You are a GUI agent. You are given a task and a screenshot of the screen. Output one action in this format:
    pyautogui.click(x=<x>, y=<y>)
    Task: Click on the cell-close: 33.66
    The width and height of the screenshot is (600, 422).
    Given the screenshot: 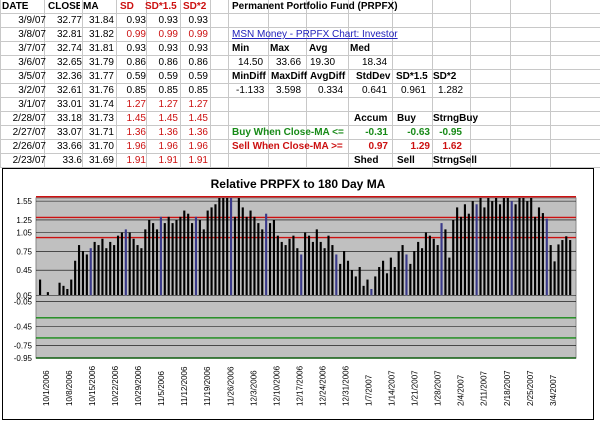 What is the action you would take?
    pyautogui.click(x=69, y=146)
    